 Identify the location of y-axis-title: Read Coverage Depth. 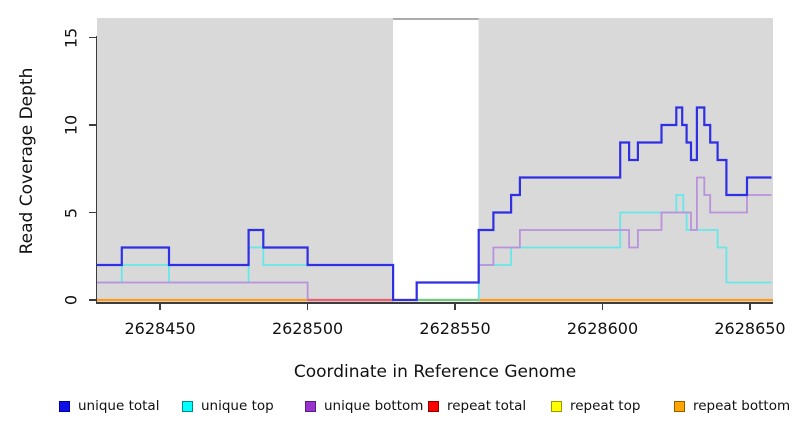
(27, 161).